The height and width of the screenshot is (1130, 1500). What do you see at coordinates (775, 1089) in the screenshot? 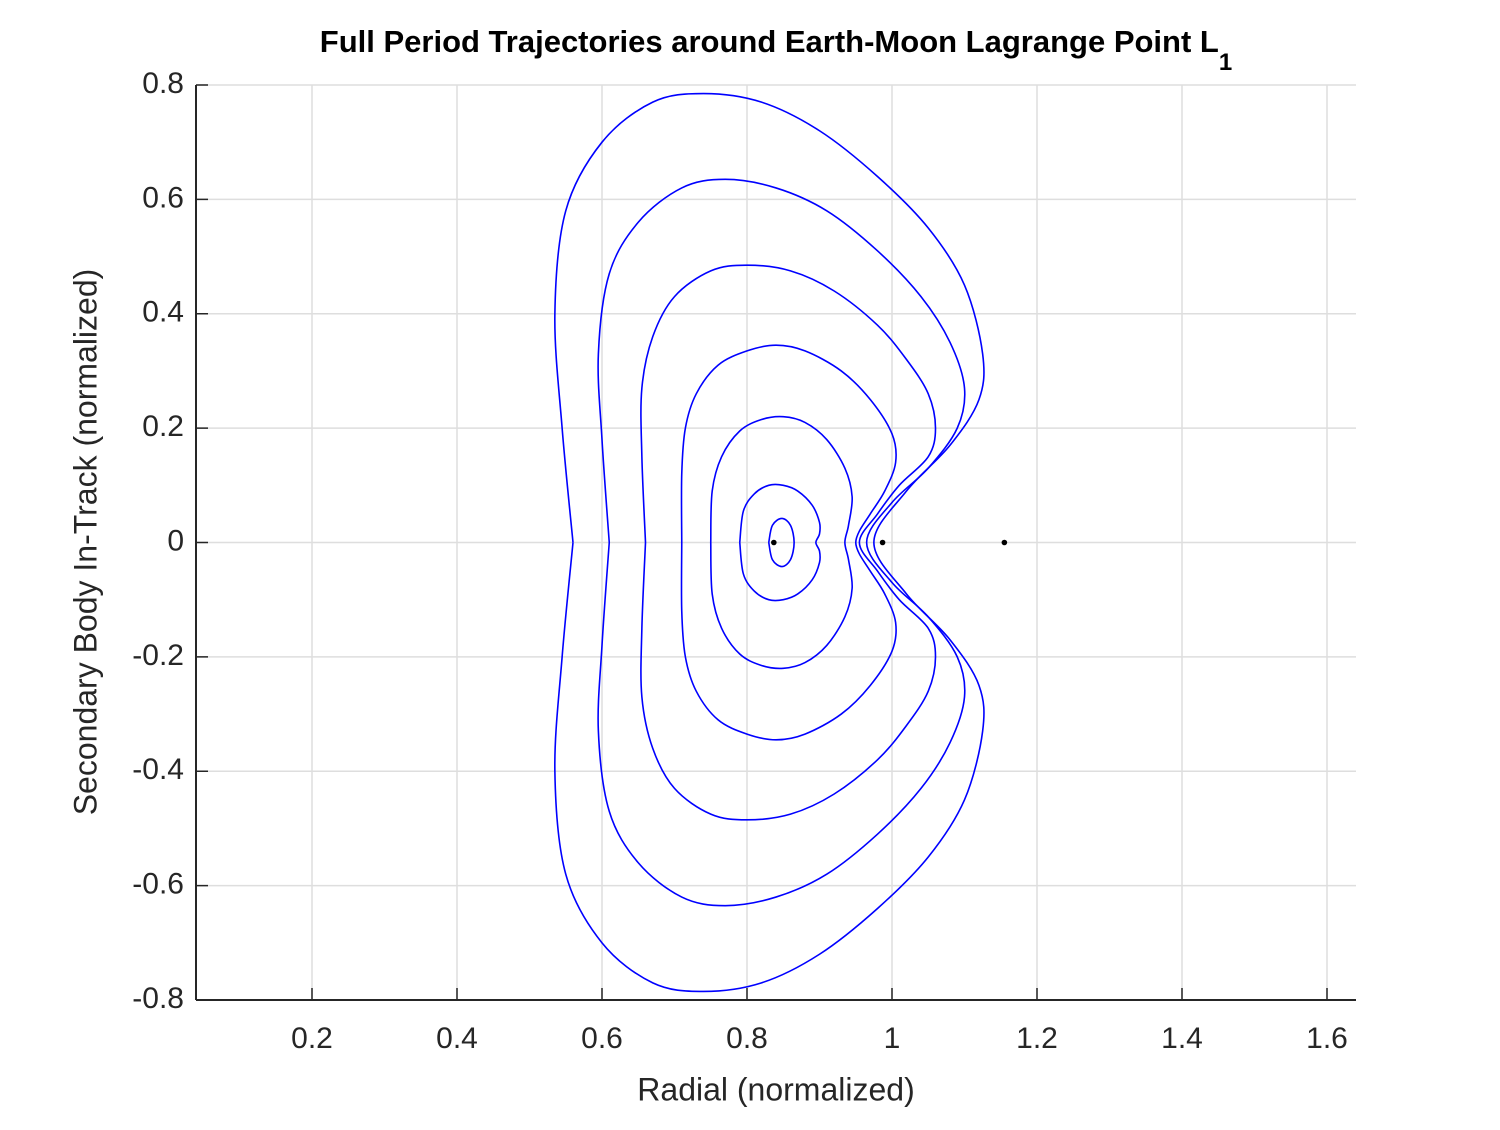
I see `x-axis-label: Radial (normalized)` at bounding box center [775, 1089].